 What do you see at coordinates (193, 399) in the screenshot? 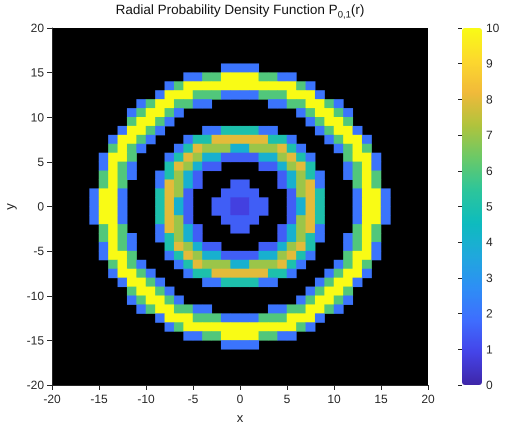
I see `x-tick-label: -5` at bounding box center [193, 399].